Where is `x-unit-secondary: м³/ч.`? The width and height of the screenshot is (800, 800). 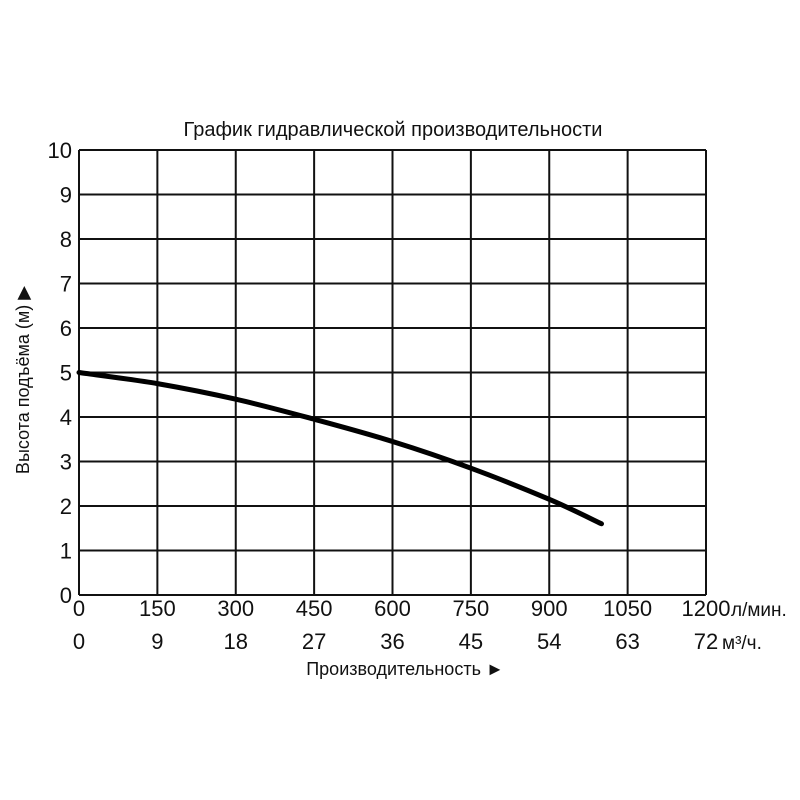 x-unit-secondary: м³/ч. is located at coordinates (742, 643).